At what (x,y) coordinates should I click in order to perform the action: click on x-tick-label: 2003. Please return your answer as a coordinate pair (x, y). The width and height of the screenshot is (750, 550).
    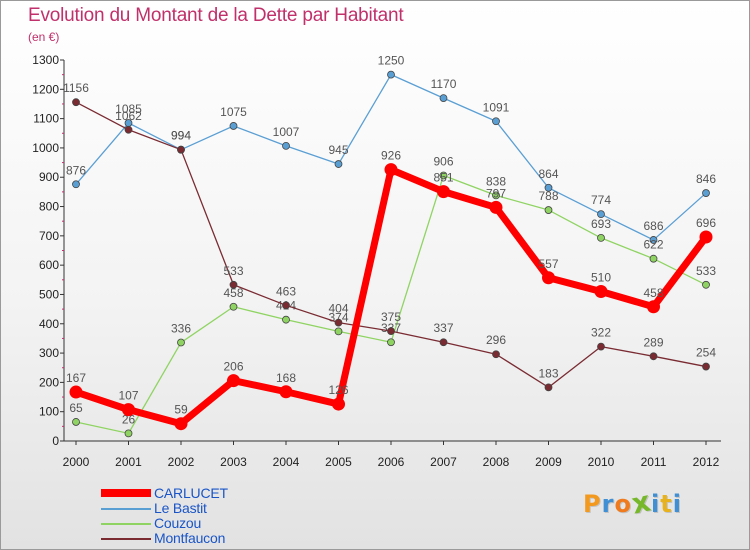
    Looking at the image, I should click on (233, 462).